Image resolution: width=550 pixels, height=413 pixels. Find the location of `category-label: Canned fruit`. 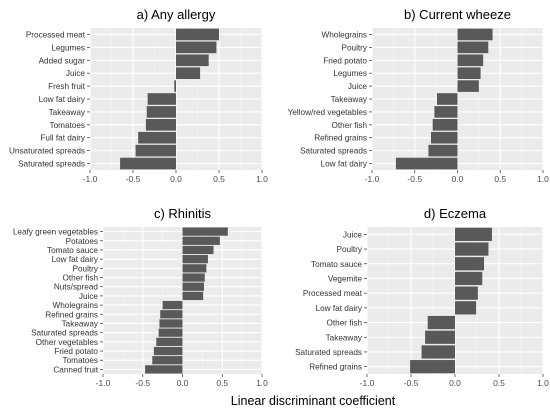

category-label: Canned fruit is located at coordinates (75, 369).